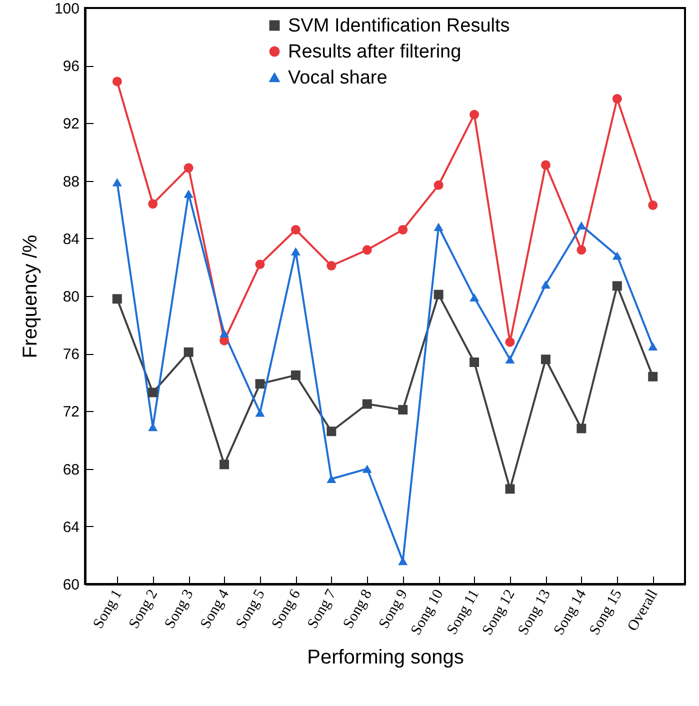 Image resolution: width=699 pixels, height=706 pixels. I want to click on legend-label: SVM Identification Results, so click(399, 26).